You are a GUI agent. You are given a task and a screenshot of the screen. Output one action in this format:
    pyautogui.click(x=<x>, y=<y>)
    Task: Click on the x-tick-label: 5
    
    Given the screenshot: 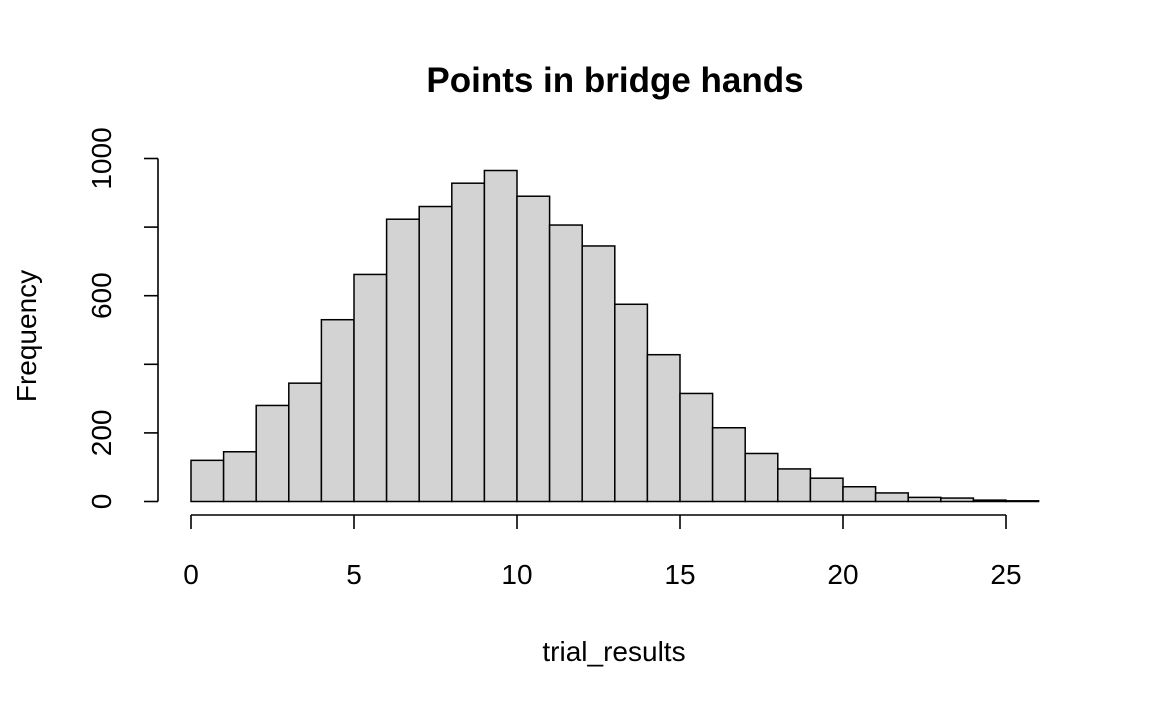 What is the action you would take?
    pyautogui.click(x=354, y=574)
    